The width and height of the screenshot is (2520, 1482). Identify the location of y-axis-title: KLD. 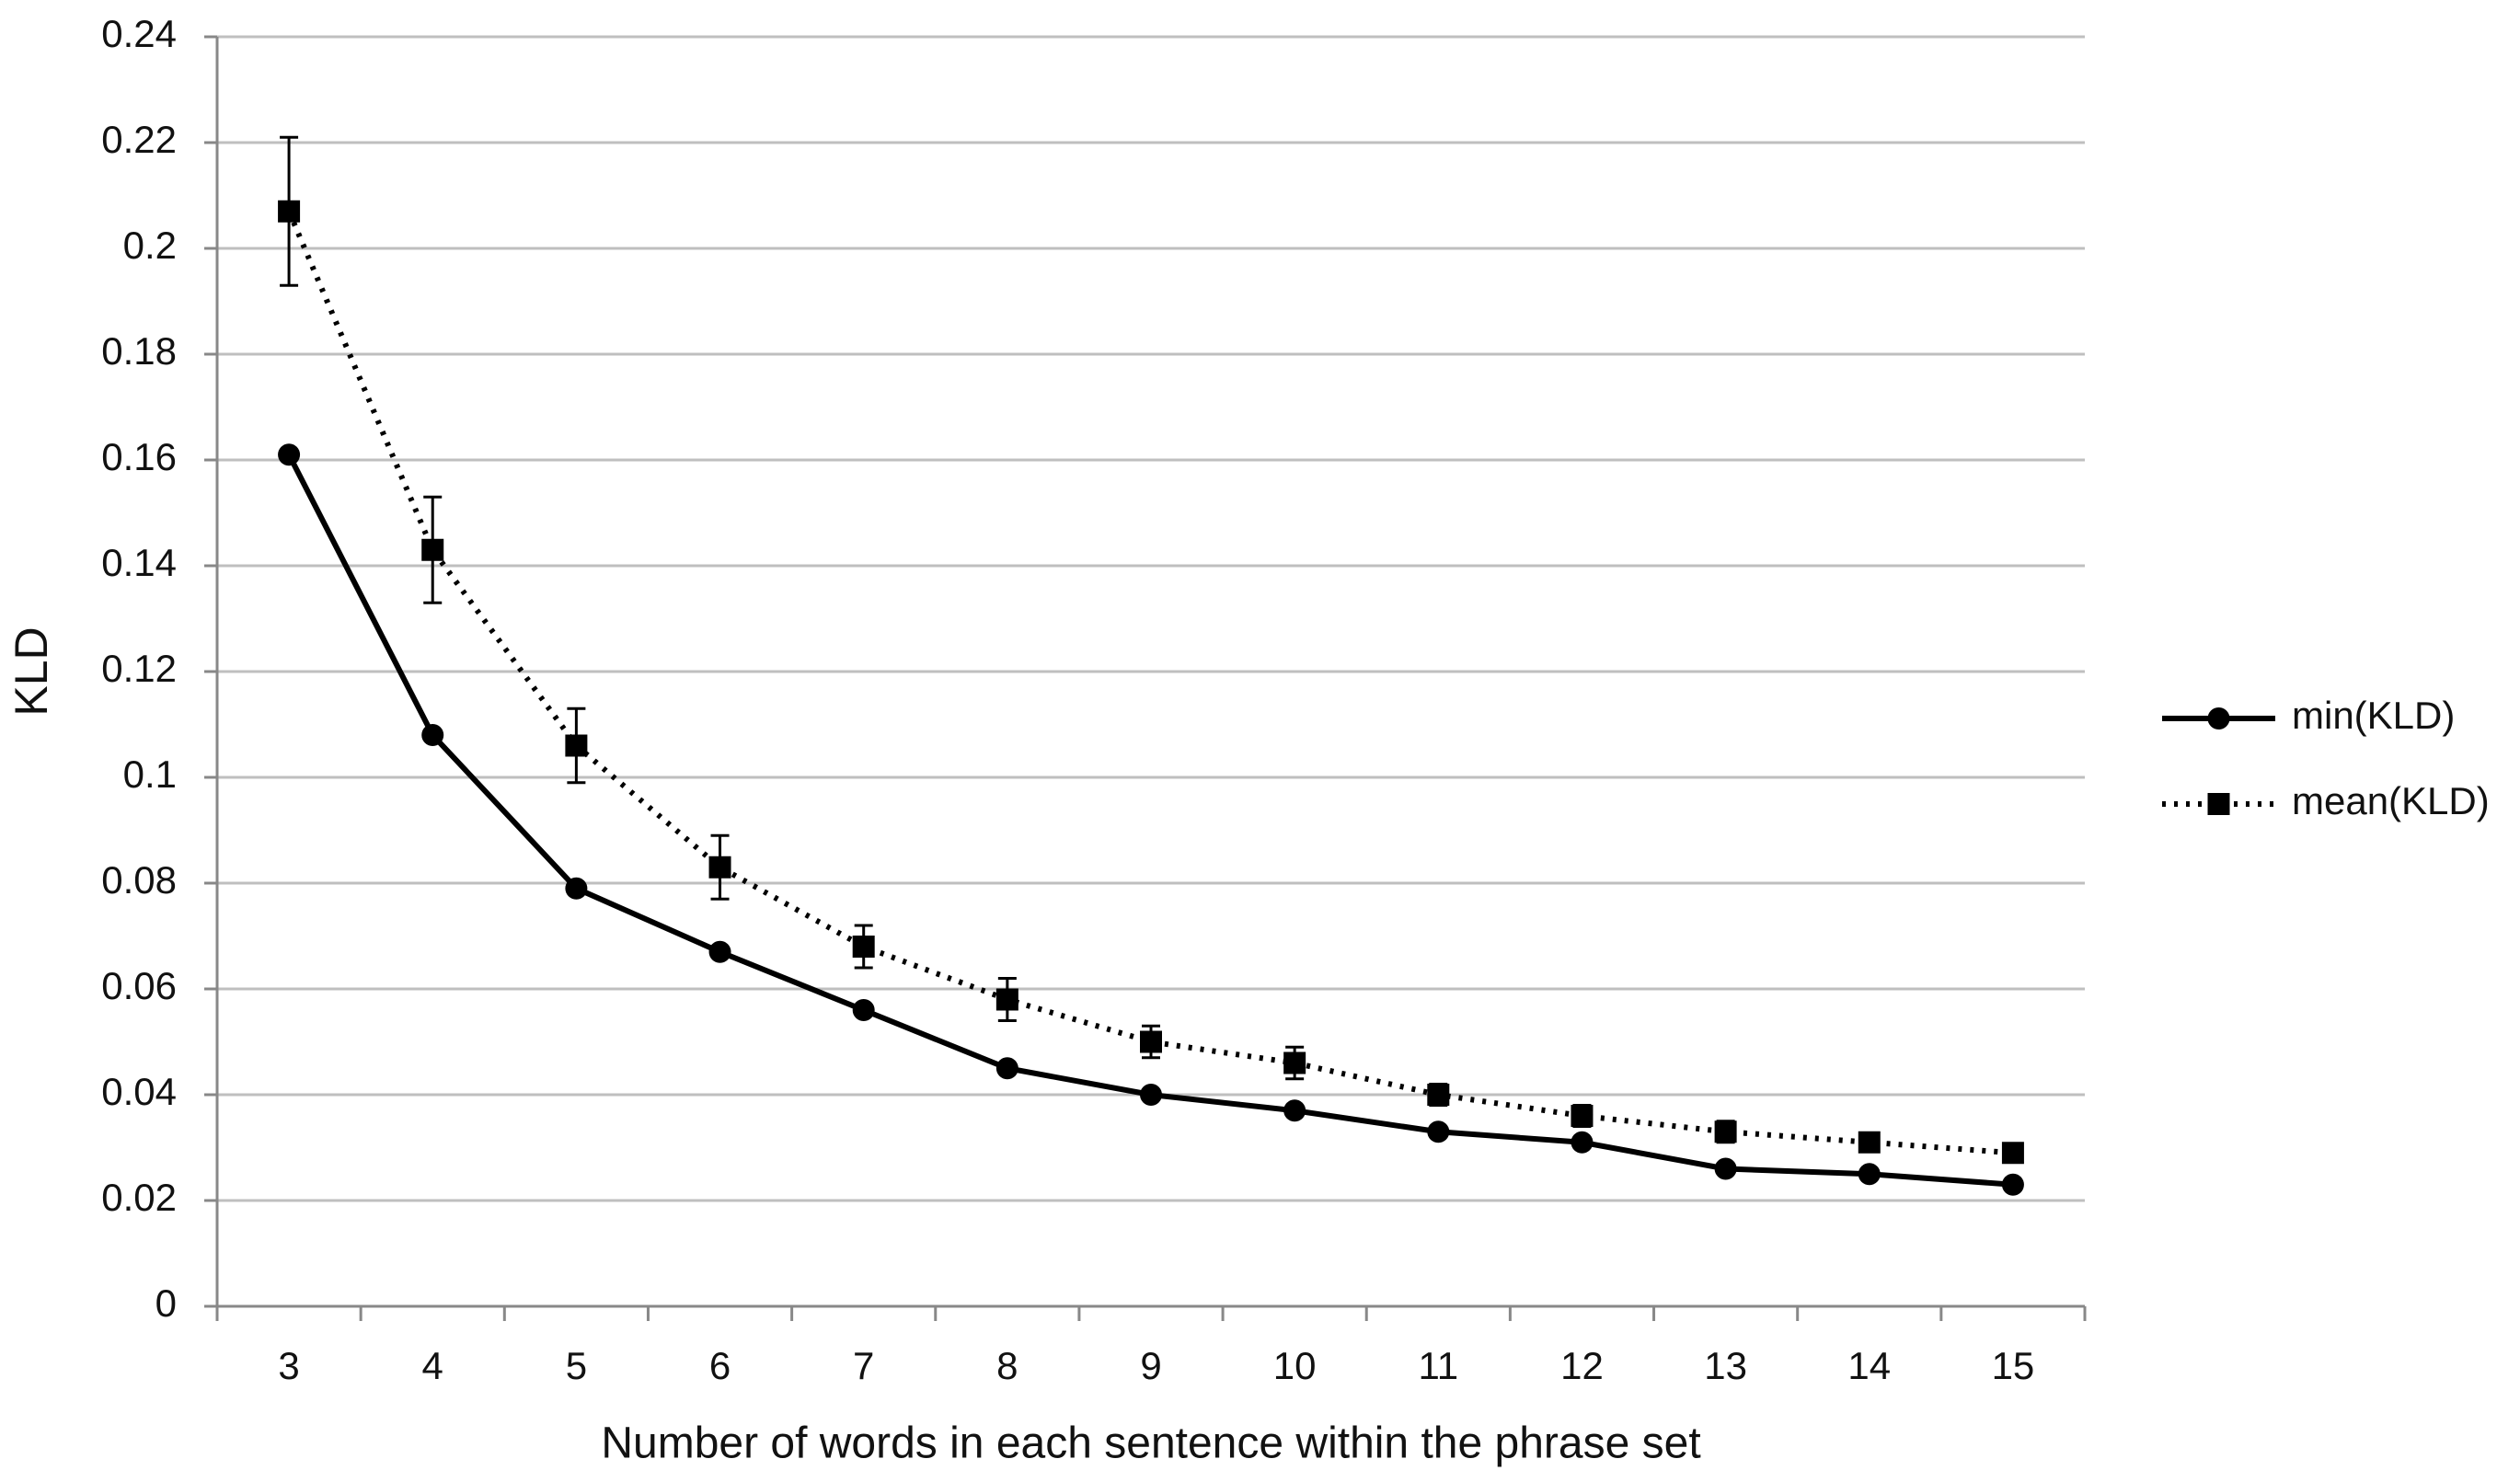
(31, 671).